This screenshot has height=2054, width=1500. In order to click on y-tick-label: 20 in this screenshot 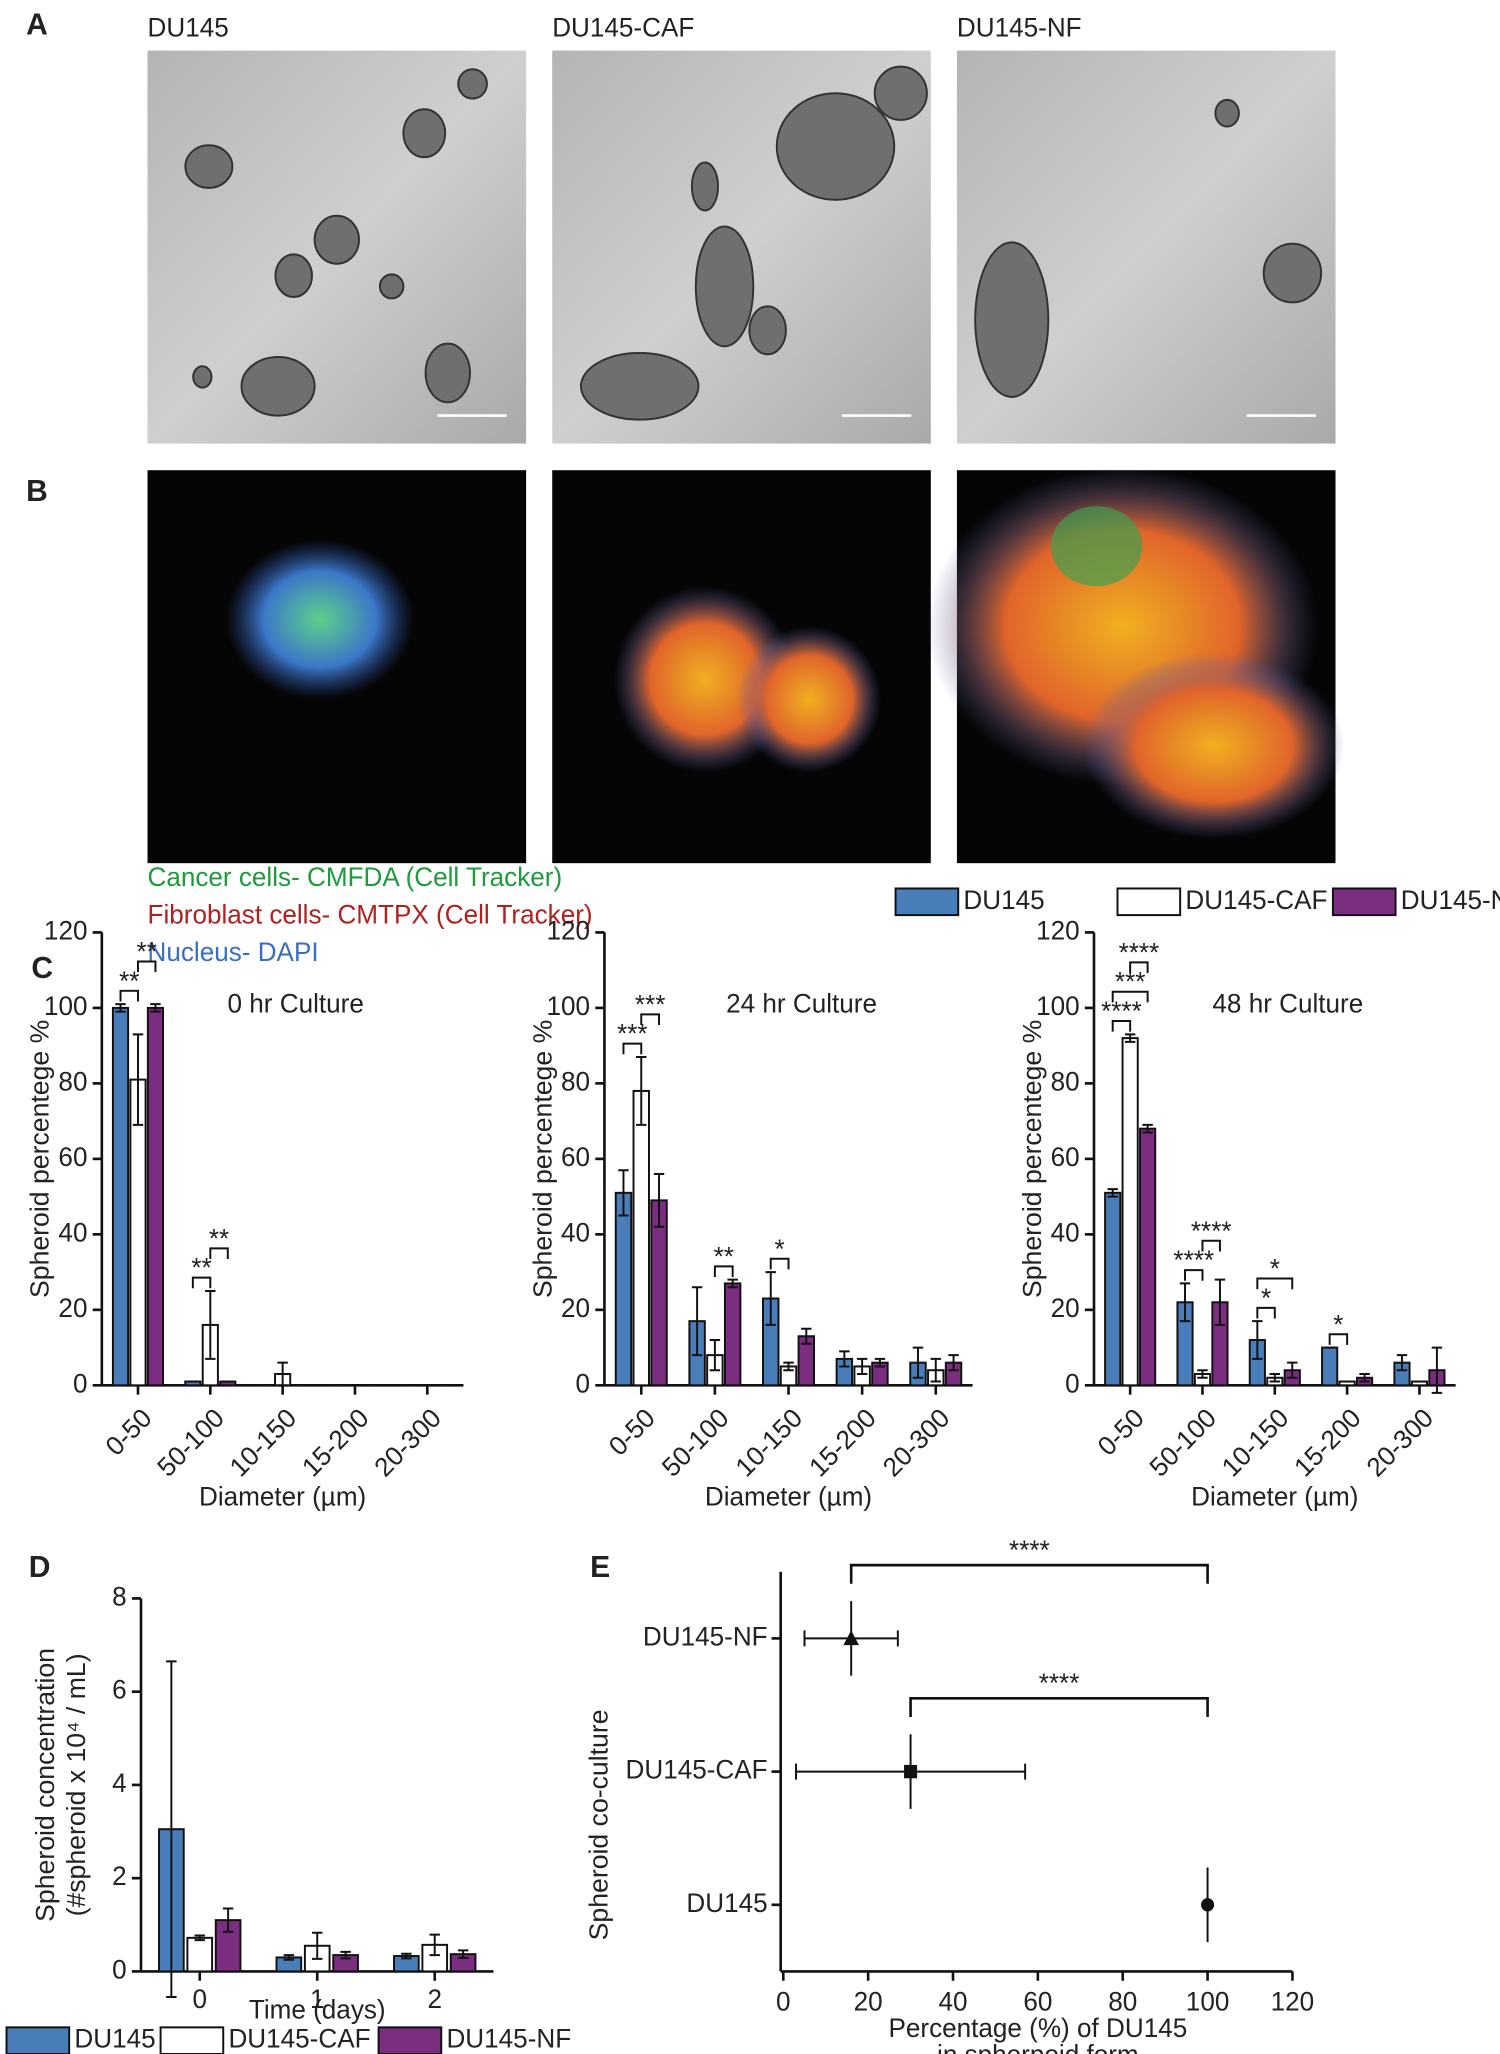, I will do `click(1065, 1308)`.